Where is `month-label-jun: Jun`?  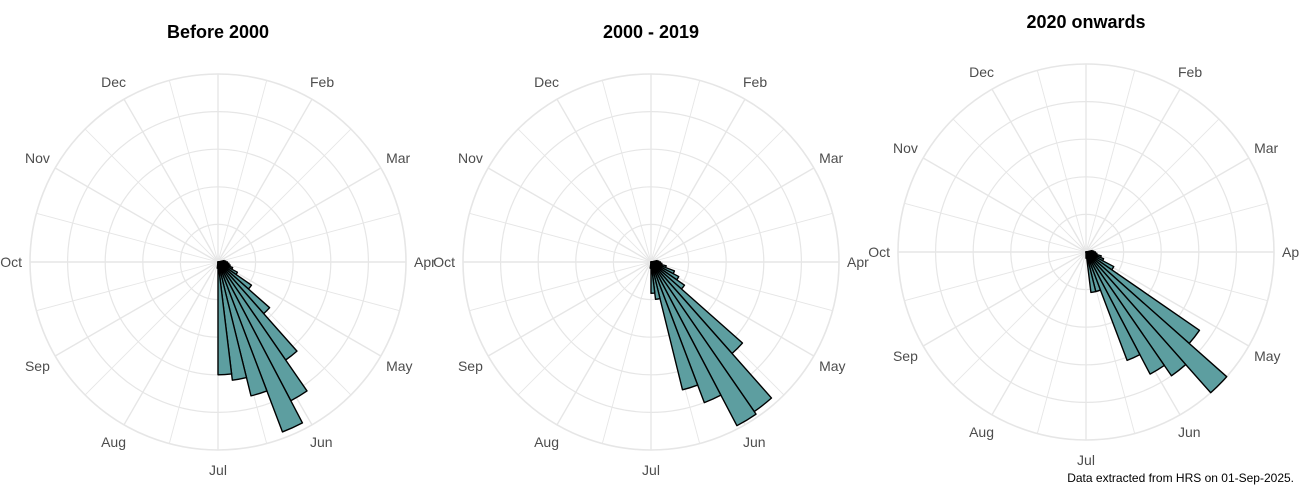 month-label-jun: Jun is located at coordinates (1189, 432).